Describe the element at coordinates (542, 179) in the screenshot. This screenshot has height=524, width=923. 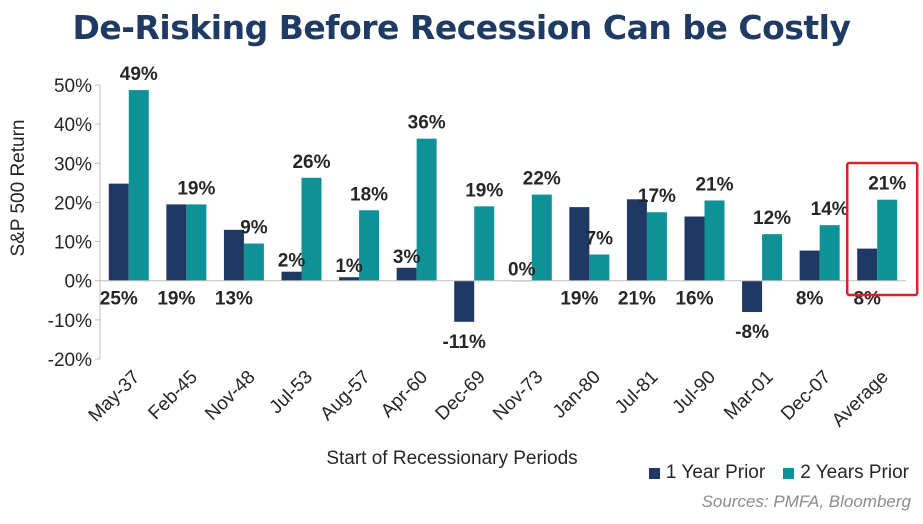
I see `bar-label-2-years-prior-nov-73: 22%` at that location.